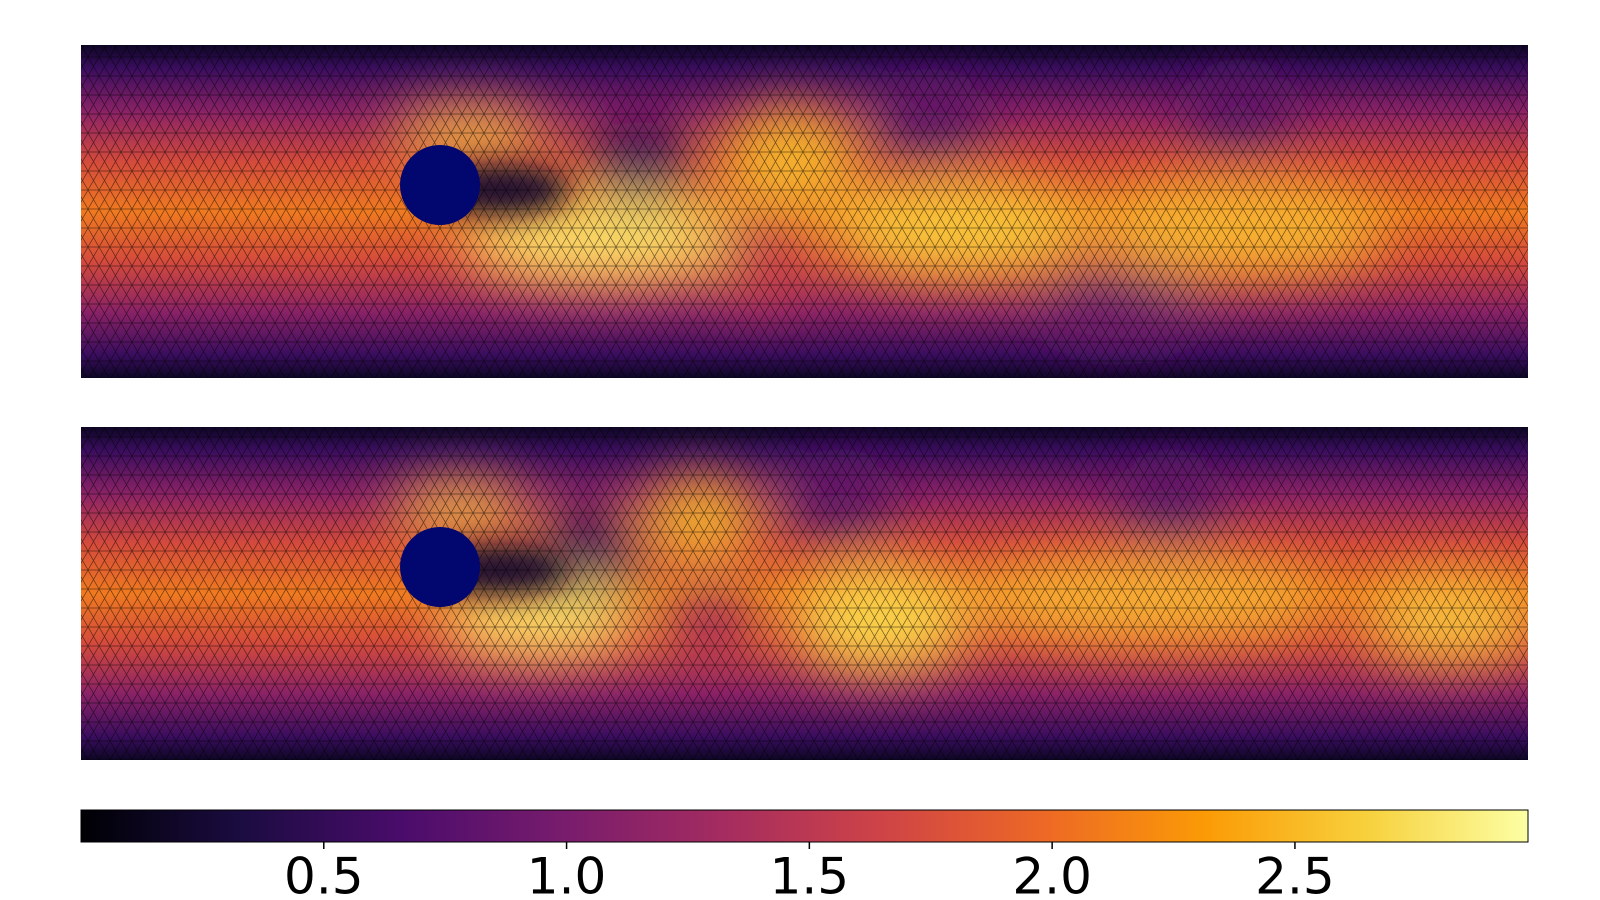 This screenshot has width=1600, height=900. Describe the element at coordinates (1052, 874) in the screenshot. I see `tick-label: 2.0` at that location.